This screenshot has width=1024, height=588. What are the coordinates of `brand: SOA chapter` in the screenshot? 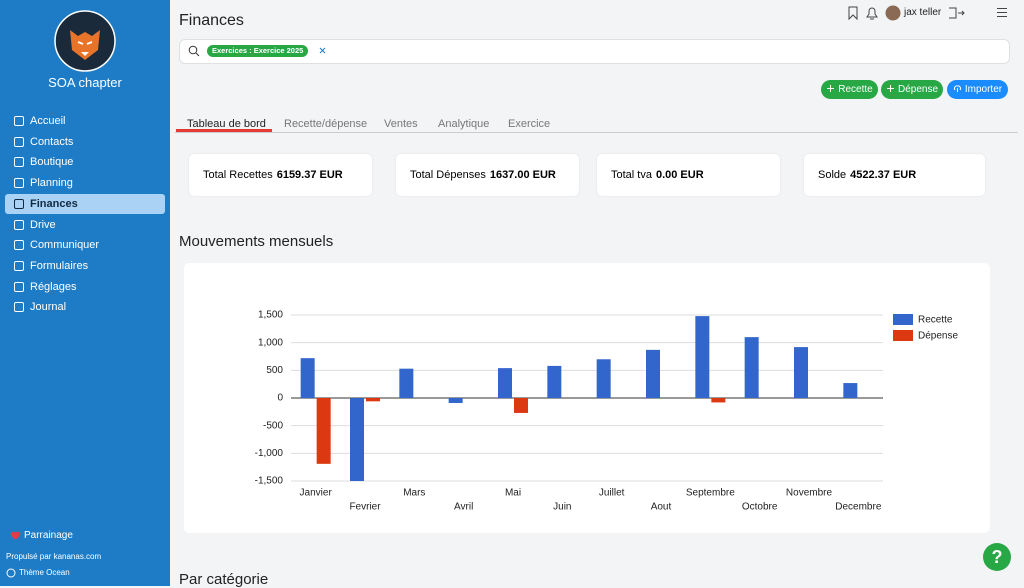 It's located at (85, 82).